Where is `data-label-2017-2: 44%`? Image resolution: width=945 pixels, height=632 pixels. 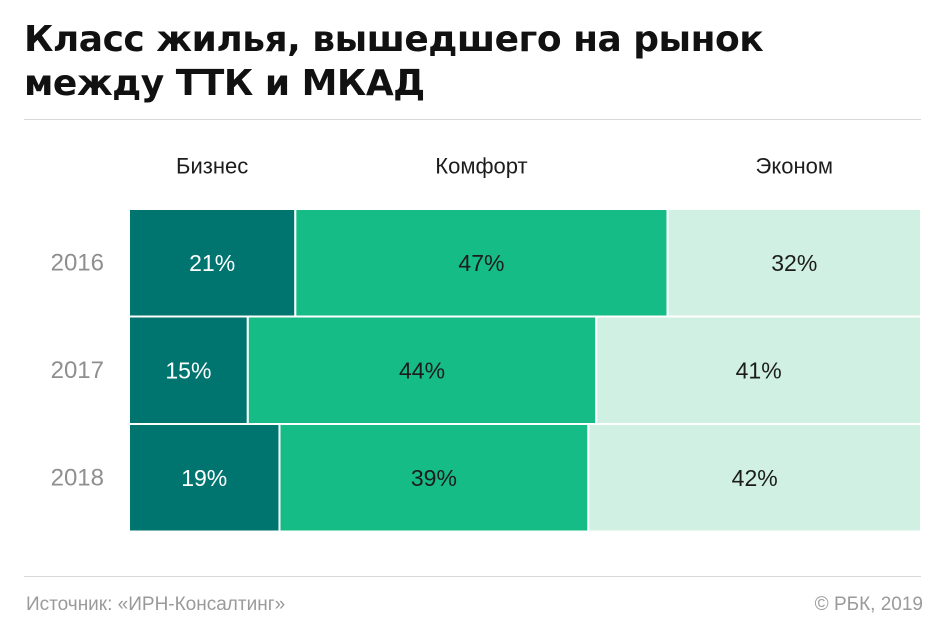
data-label-2017-2: 44% is located at coordinates (422, 370).